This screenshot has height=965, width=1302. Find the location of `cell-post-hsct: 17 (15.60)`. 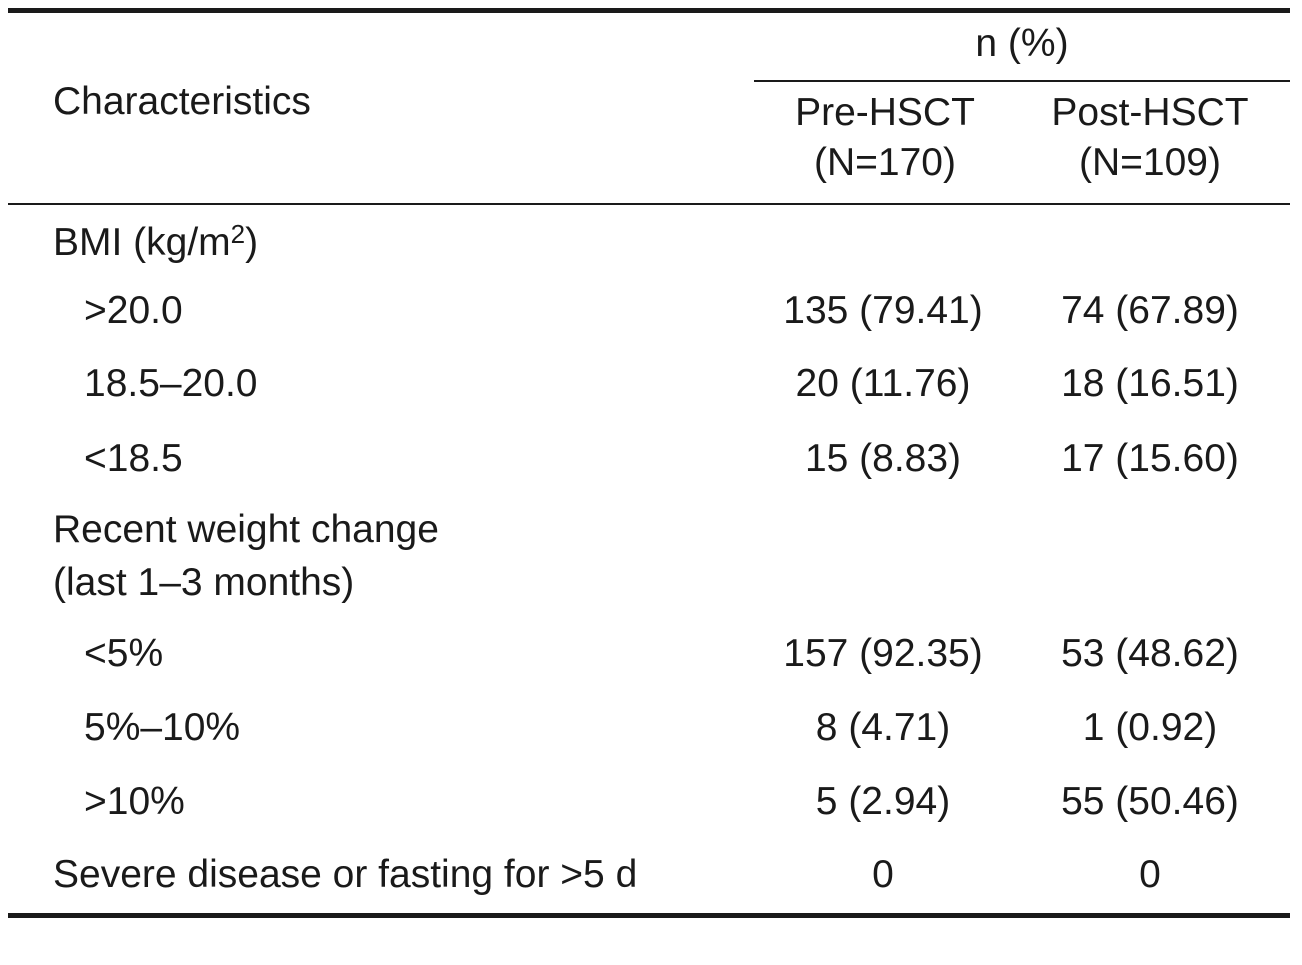

cell-post-hsct: 17 (15.60) is located at coordinates (1150, 458).